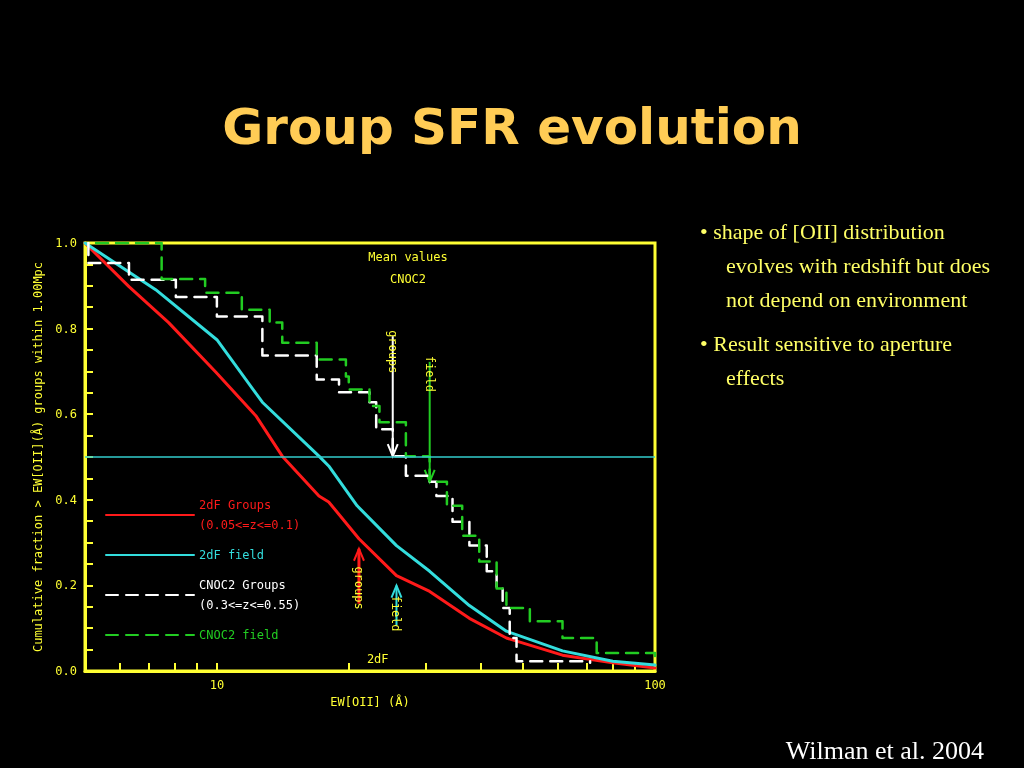  I want to click on text: 2dF field, so click(232, 555).